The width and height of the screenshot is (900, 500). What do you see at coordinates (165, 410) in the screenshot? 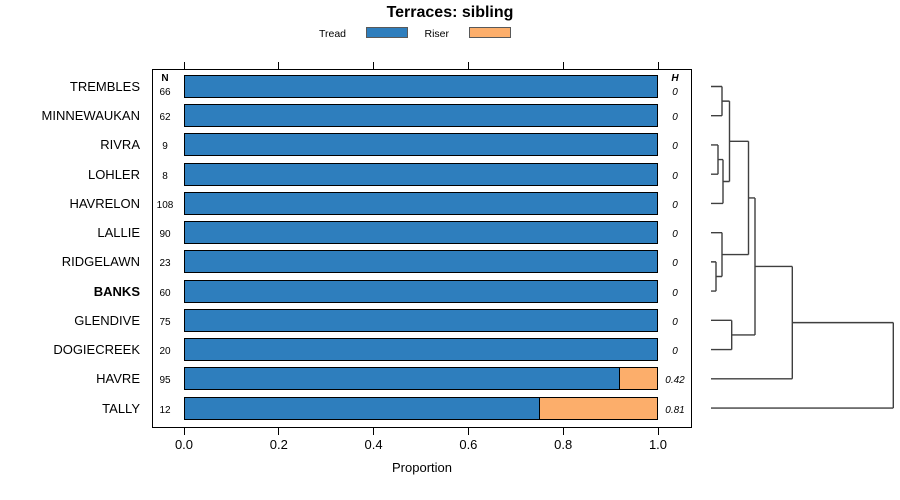
I see `n-value: 12` at bounding box center [165, 410].